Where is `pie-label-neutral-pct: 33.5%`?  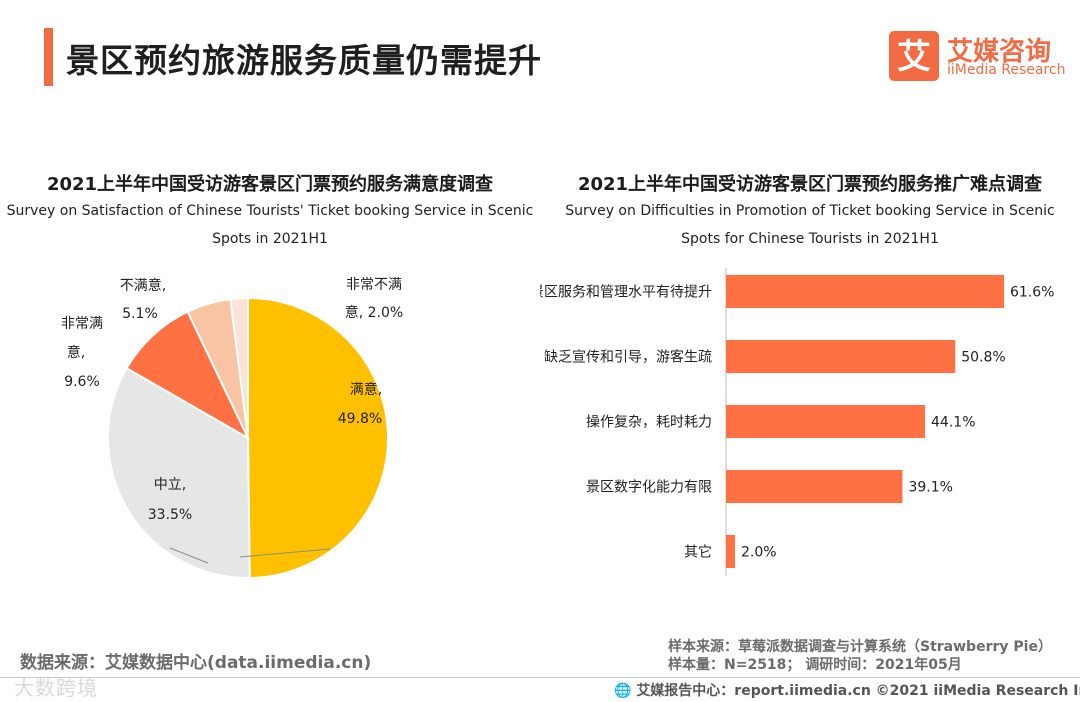 pie-label-neutral-pct: 33.5% is located at coordinates (170, 515).